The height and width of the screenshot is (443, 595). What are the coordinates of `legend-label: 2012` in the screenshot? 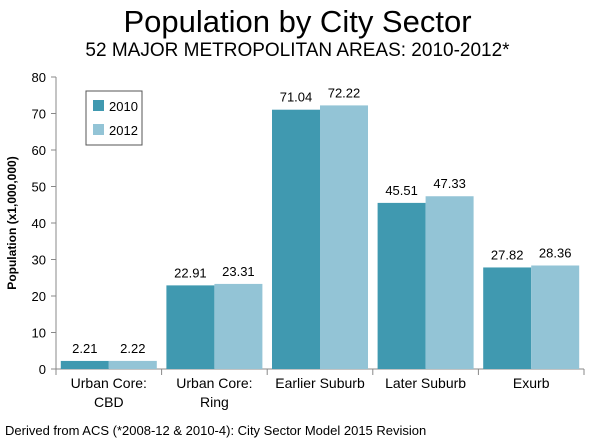 It's located at (123, 130).